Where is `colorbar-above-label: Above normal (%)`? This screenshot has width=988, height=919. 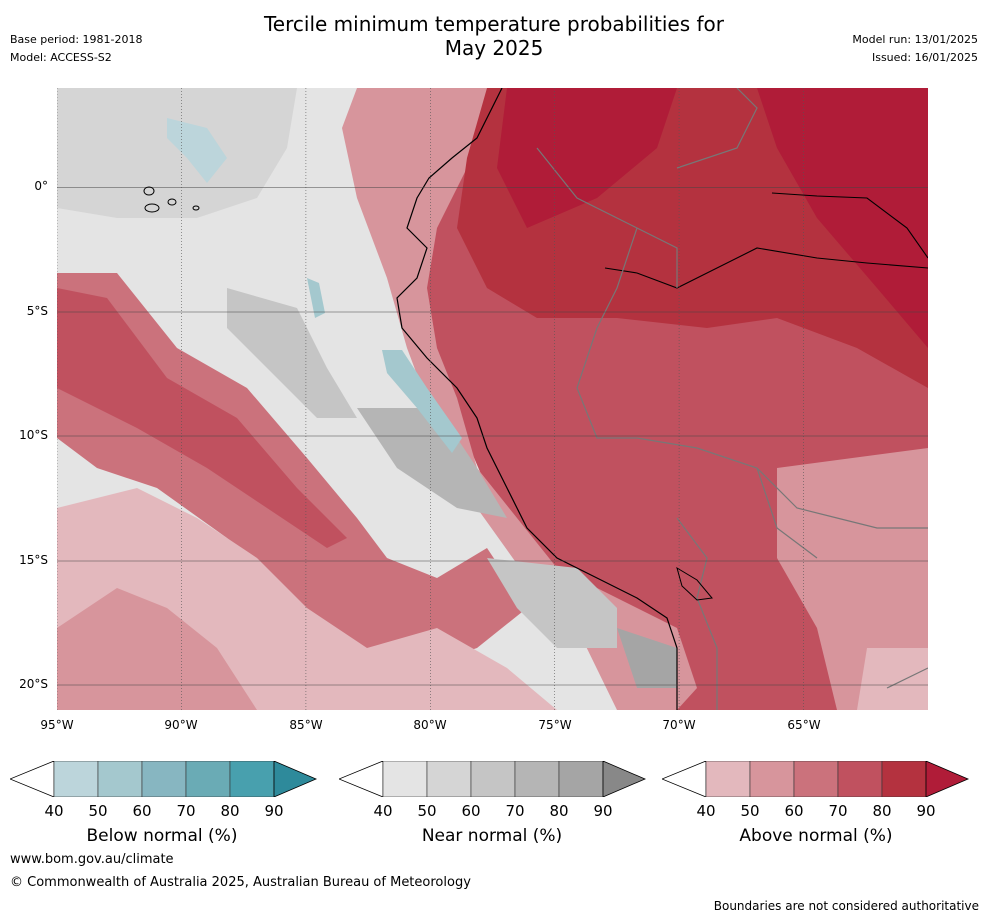 colorbar-above-label: Above normal (%) is located at coordinates (816, 836).